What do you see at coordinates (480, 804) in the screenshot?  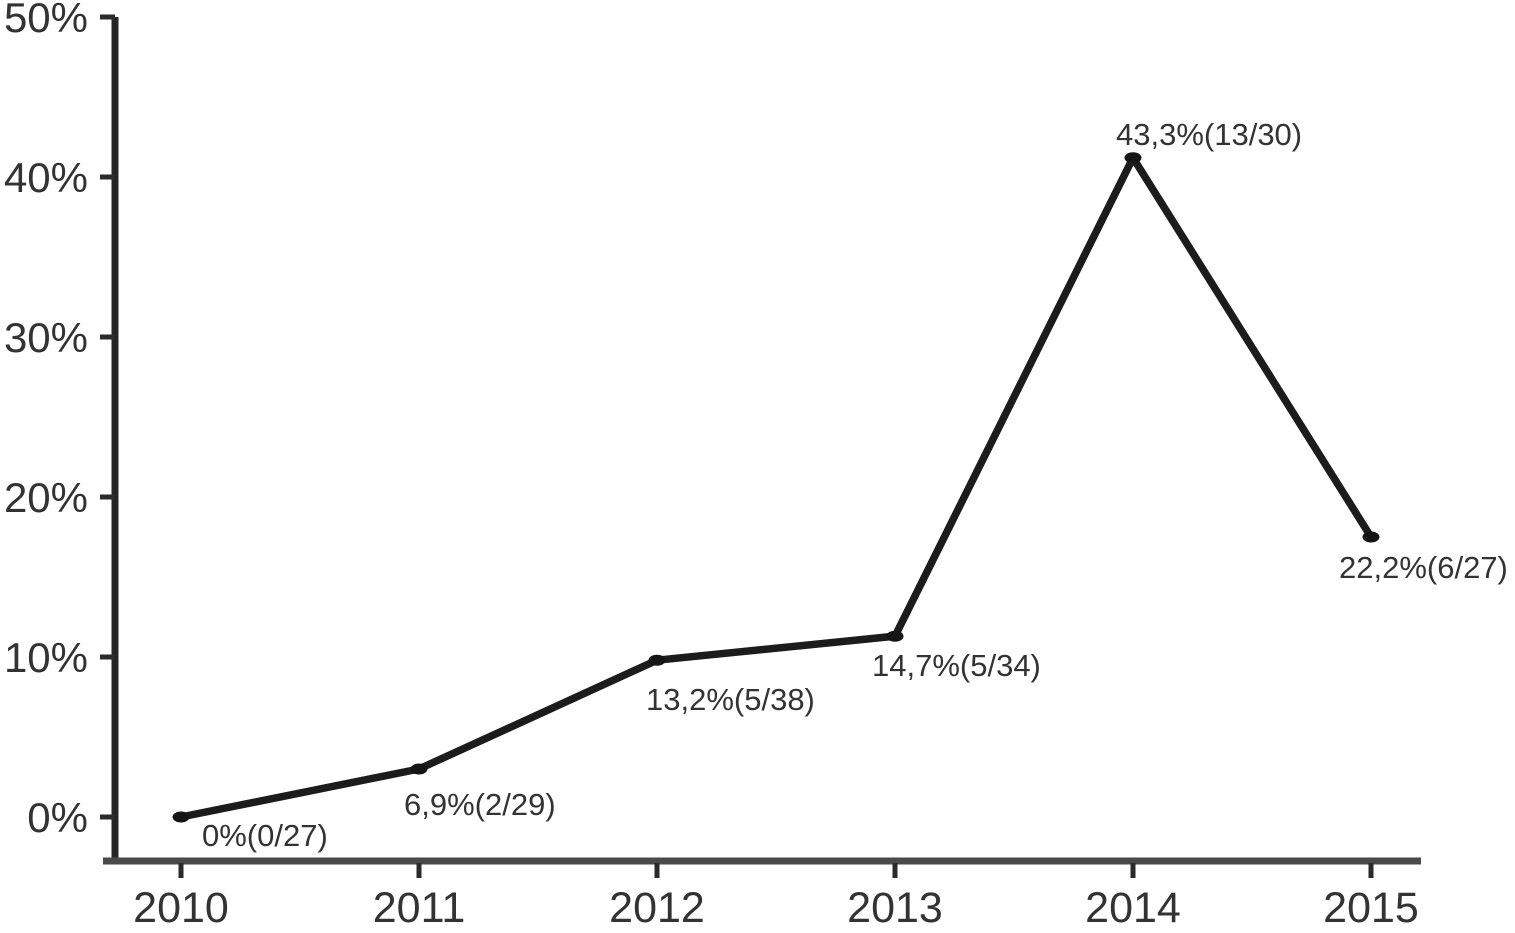 I see `data-label-2011: 6,9%(2/29)` at bounding box center [480, 804].